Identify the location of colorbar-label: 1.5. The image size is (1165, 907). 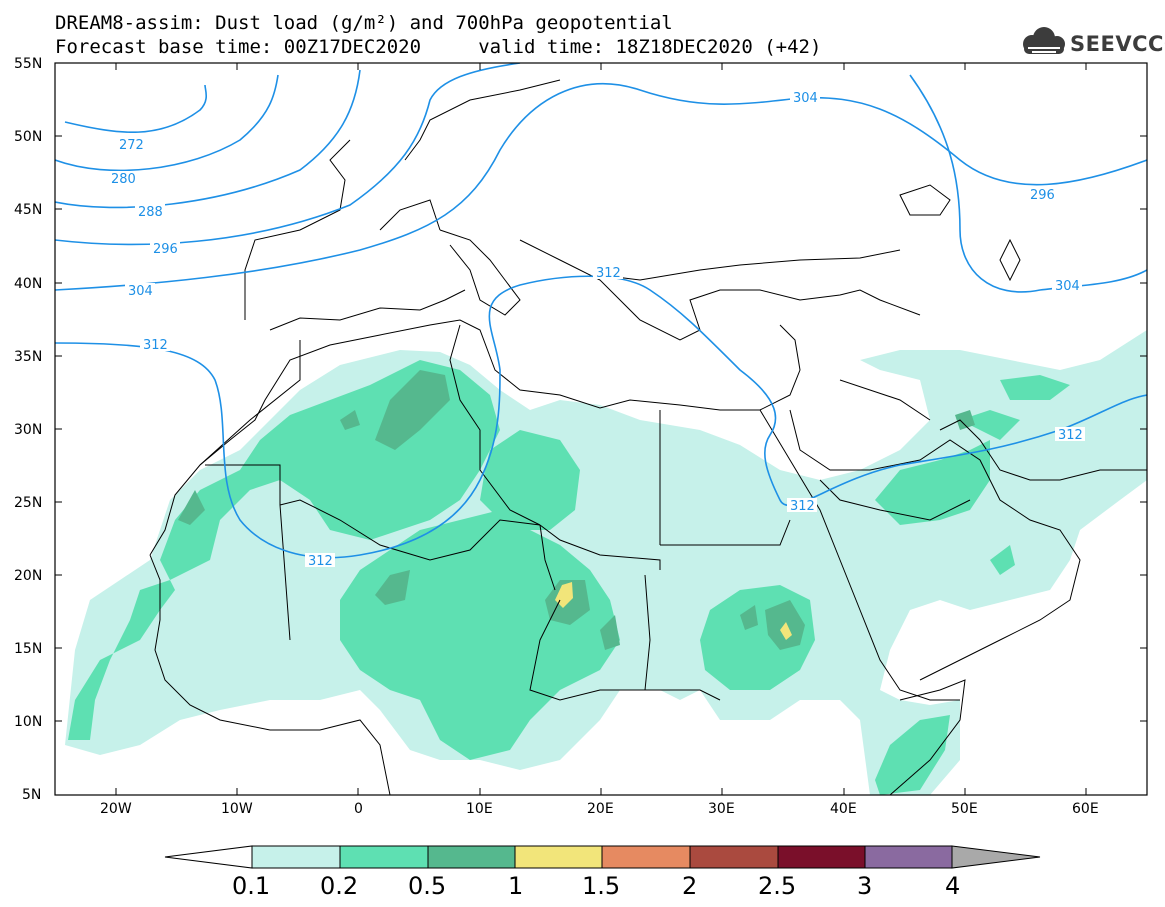
(601, 886).